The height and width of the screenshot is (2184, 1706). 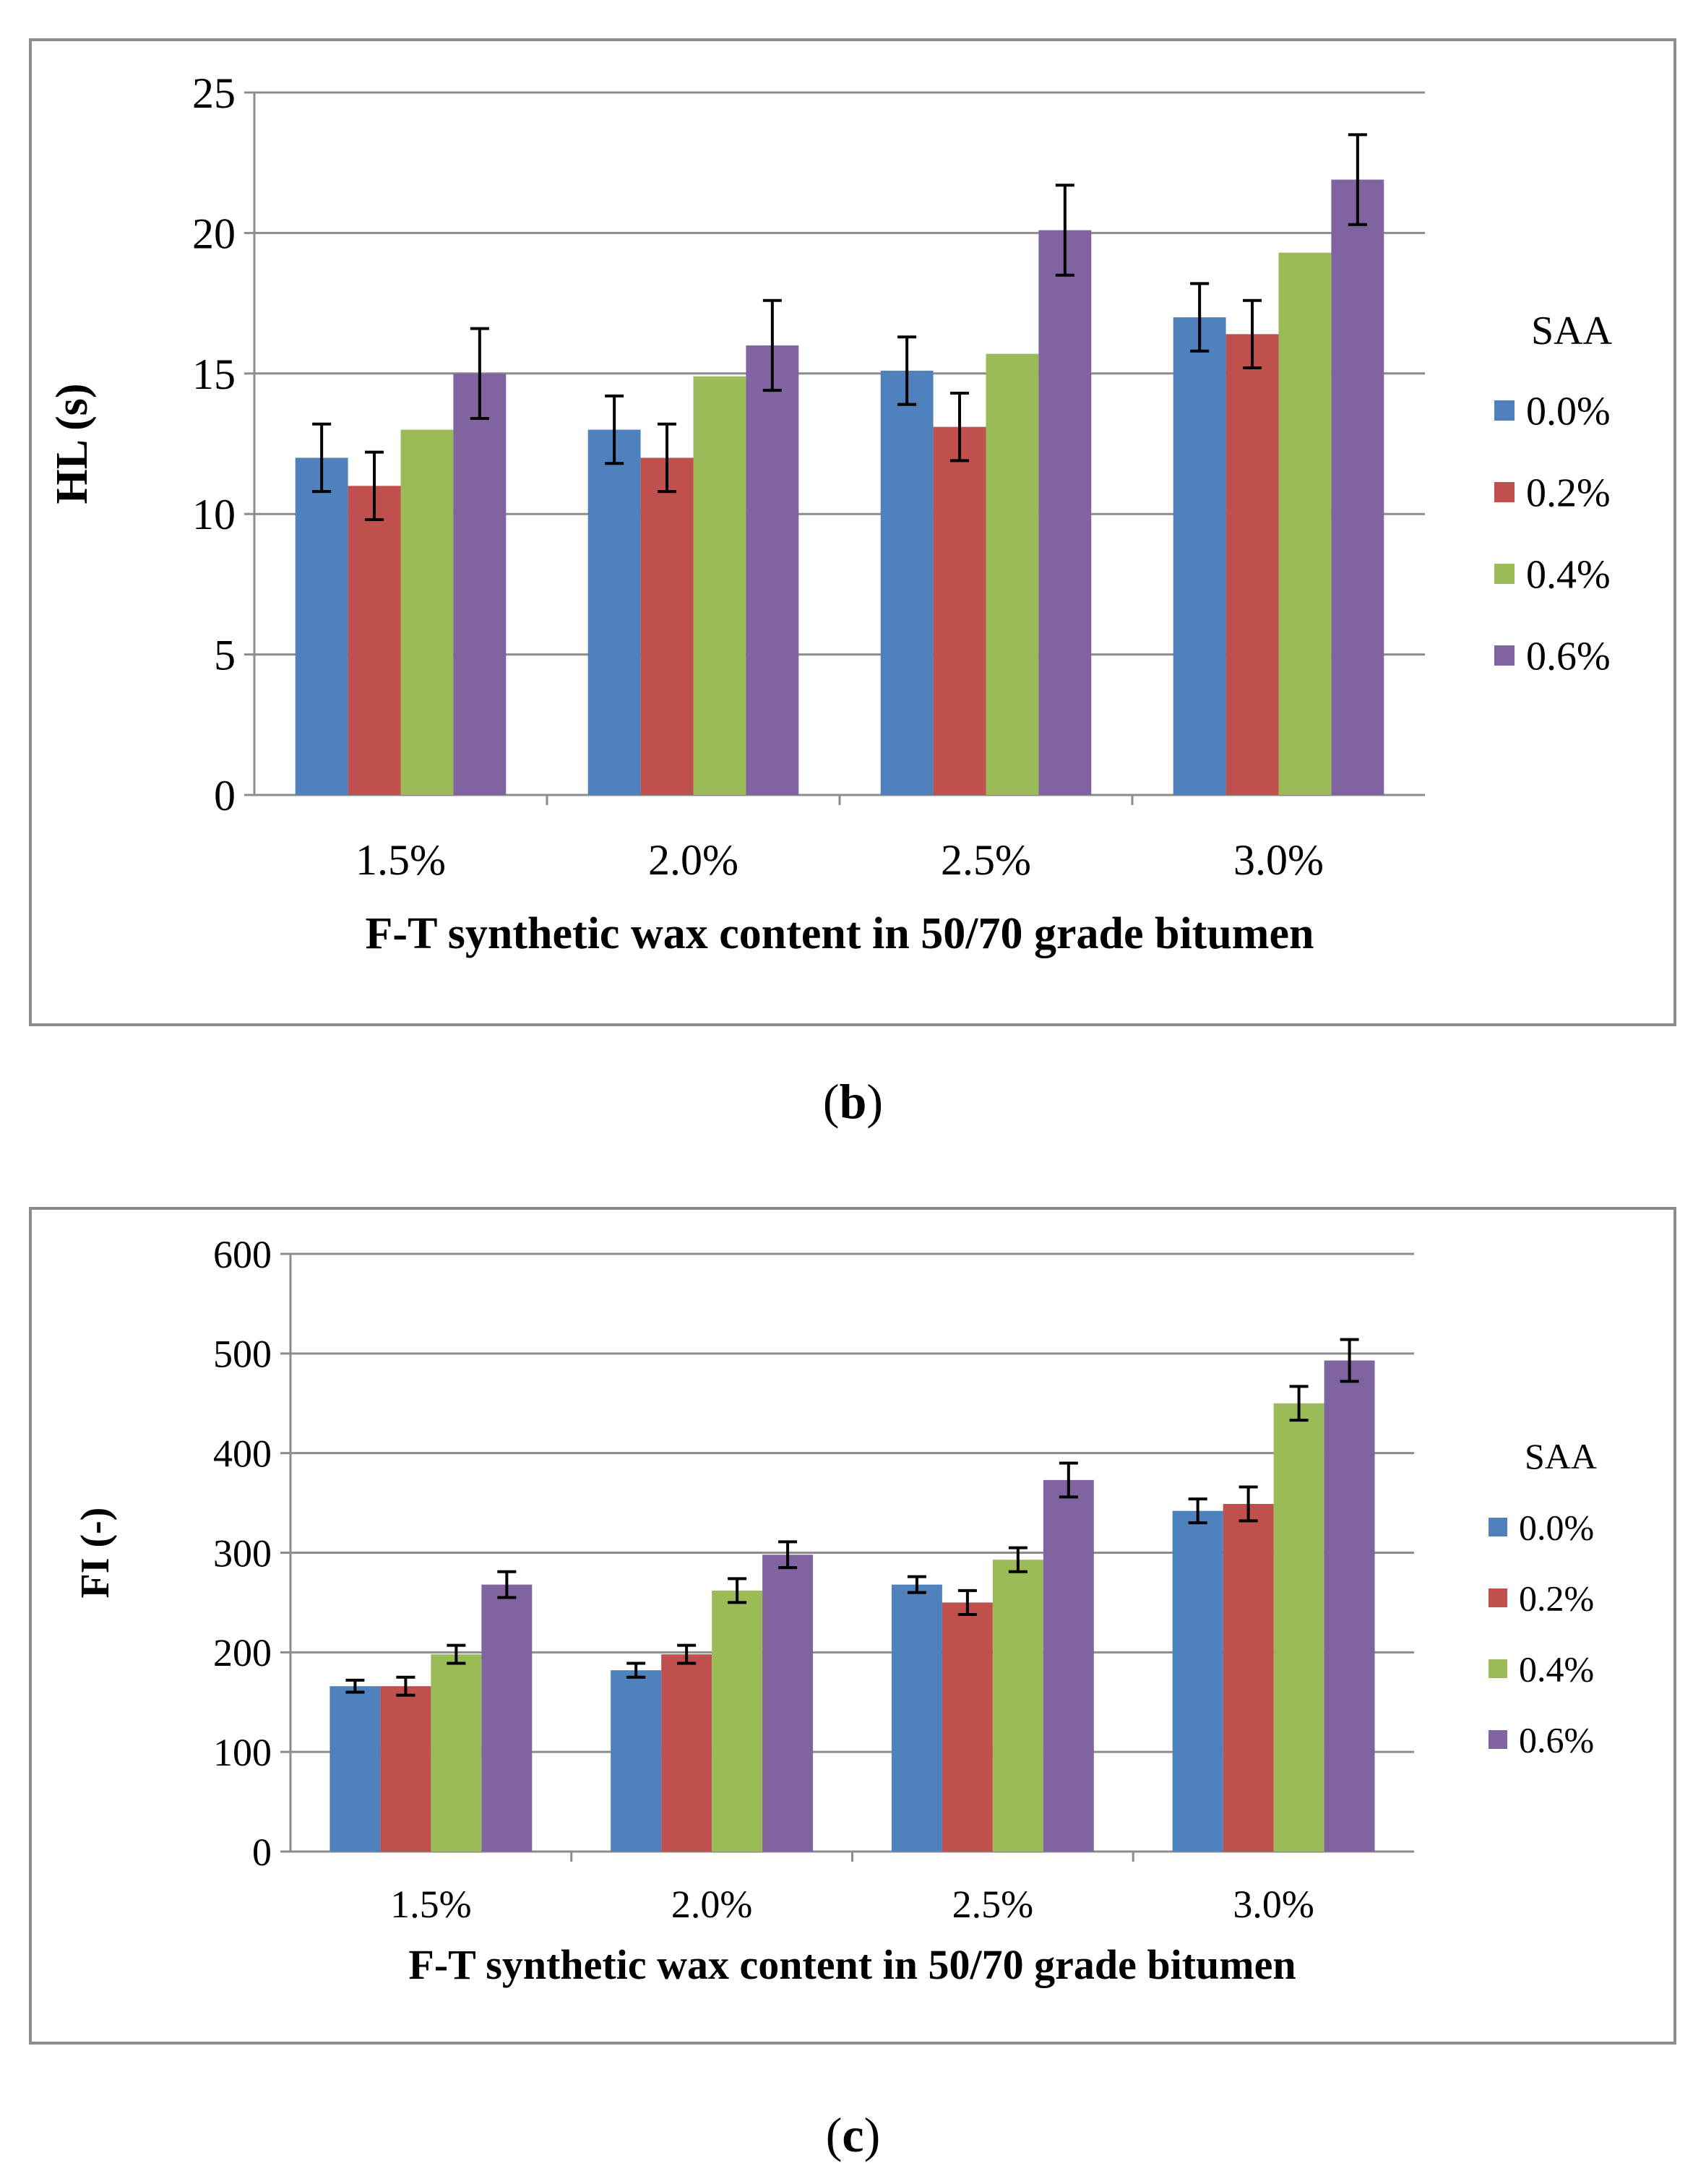 I want to click on panel-label-b-letter: b, so click(x=853, y=1101).